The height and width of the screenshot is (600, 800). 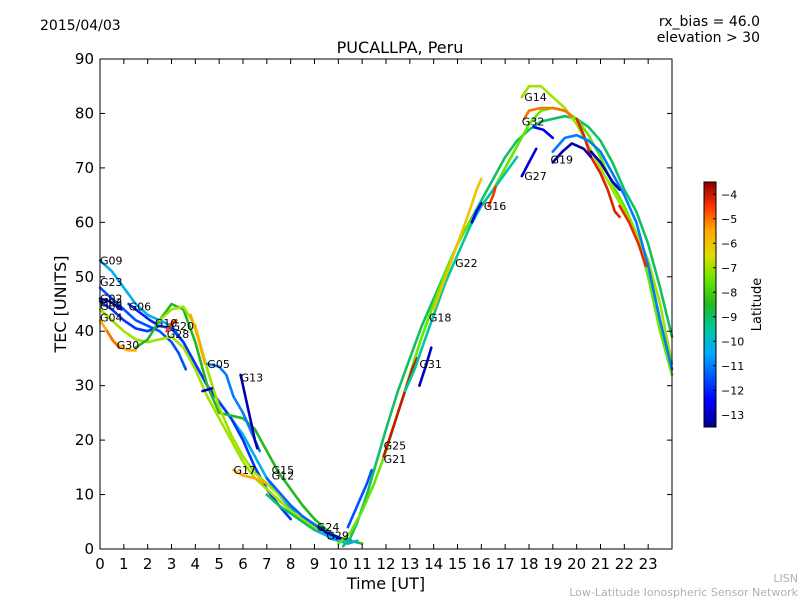 What do you see at coordinates (785, 578) in the screenshot?
I see `footer-line1: LISN` at bounding box center [785, 578].